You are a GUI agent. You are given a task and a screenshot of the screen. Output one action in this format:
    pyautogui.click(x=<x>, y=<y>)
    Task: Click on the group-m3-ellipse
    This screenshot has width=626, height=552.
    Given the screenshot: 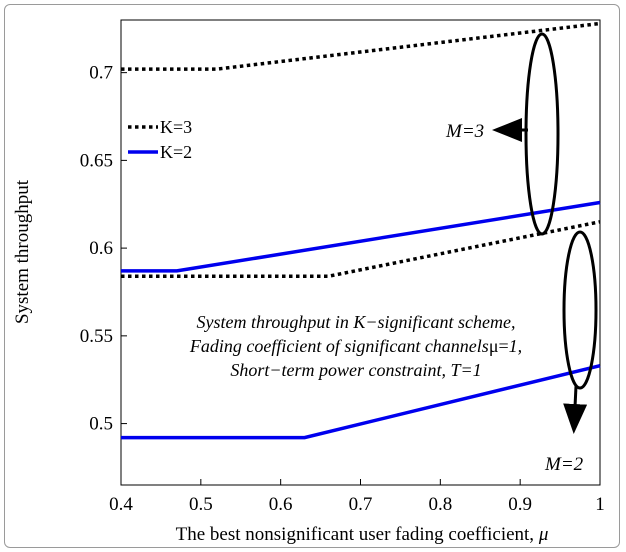 What is the action you would take?
    pyautogui.click(x=542, y=134)
    